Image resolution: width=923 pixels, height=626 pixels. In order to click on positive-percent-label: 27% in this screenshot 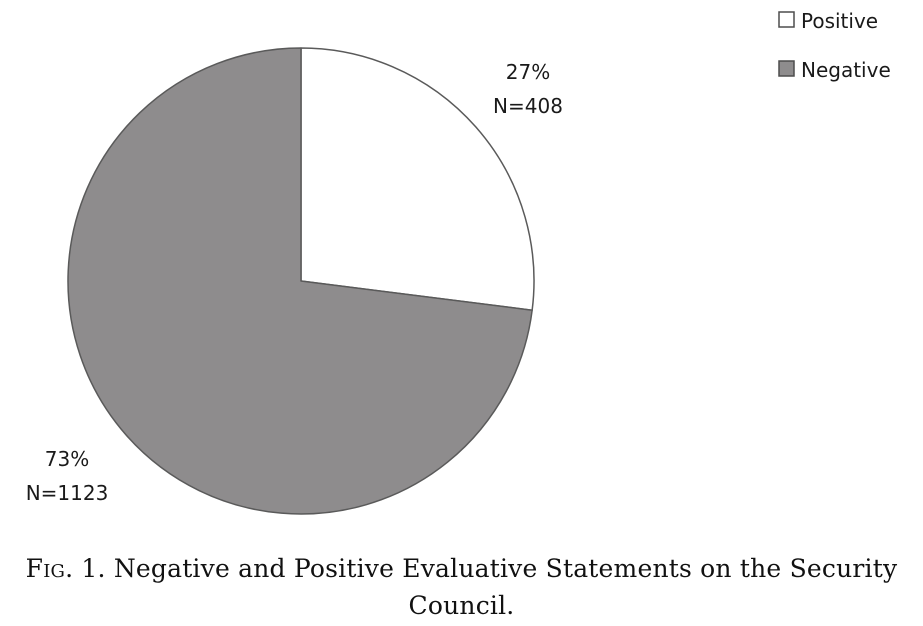, I will do `click(528, 72)`.